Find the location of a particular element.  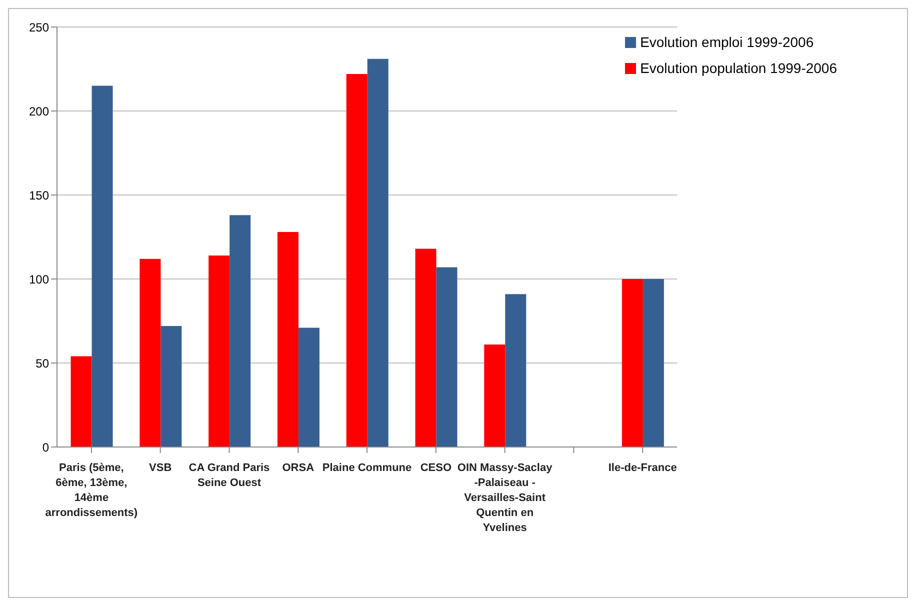

y-tick-label: 0 is located at coordinates (46, 447).